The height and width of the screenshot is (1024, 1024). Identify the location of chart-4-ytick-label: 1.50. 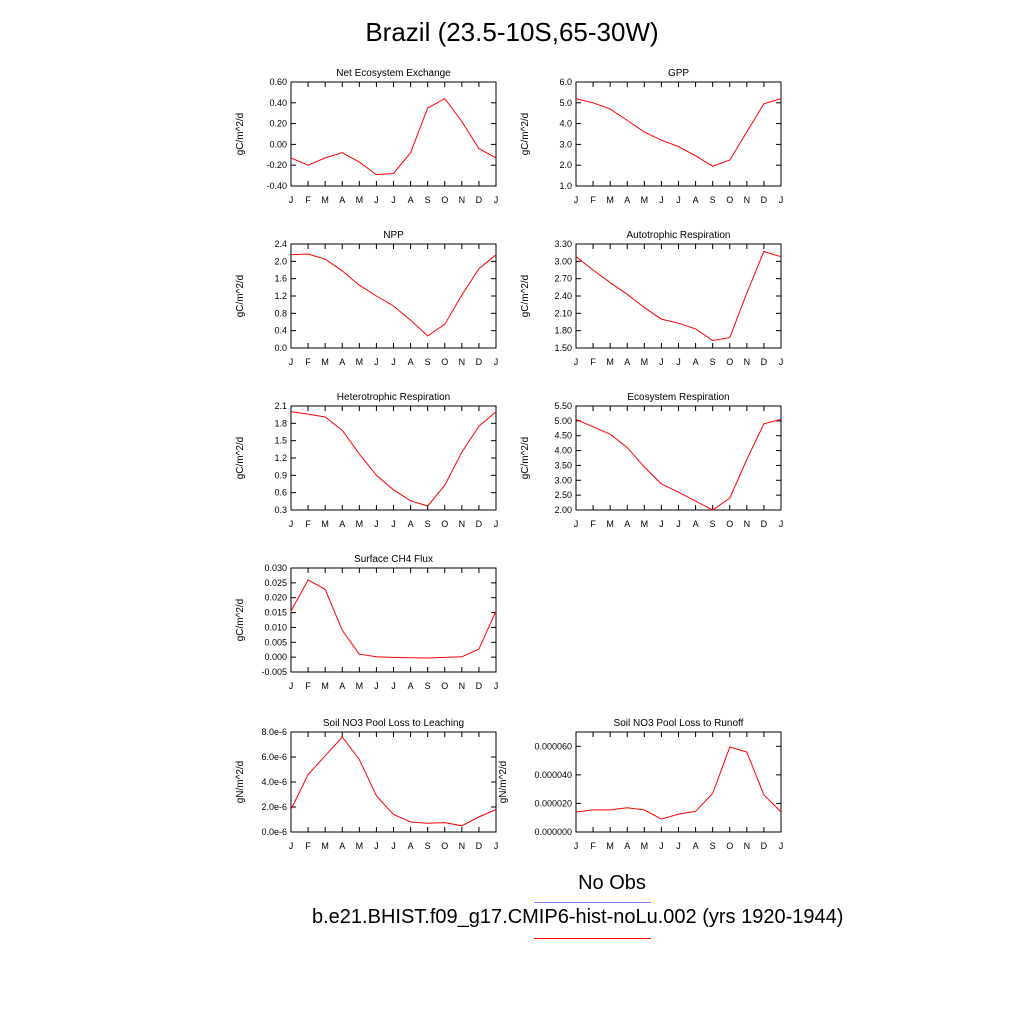
(563, 348).